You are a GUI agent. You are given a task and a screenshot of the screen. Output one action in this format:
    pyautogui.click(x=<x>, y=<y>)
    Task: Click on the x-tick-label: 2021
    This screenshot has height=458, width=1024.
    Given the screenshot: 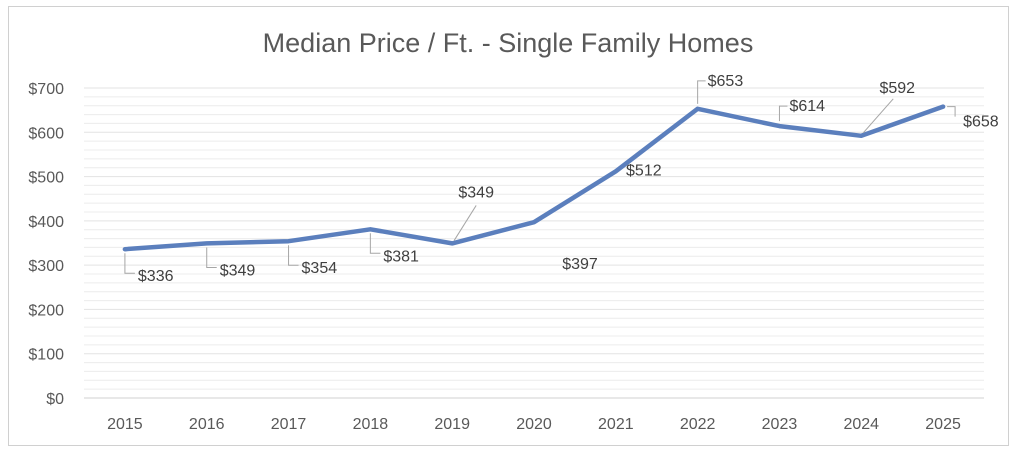 What is the action you would take?
    pyautogui.click(x=616, y=424)
    